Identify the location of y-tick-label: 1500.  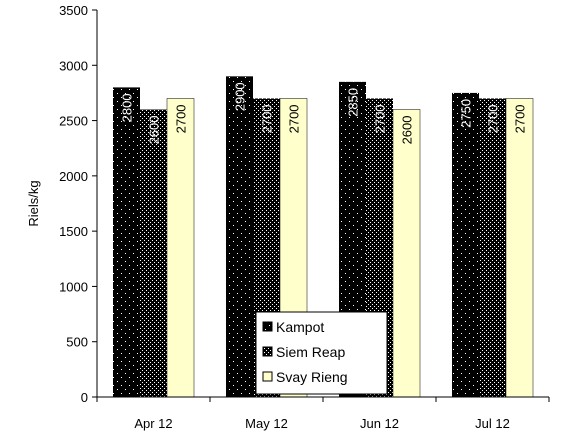
(73, 231).